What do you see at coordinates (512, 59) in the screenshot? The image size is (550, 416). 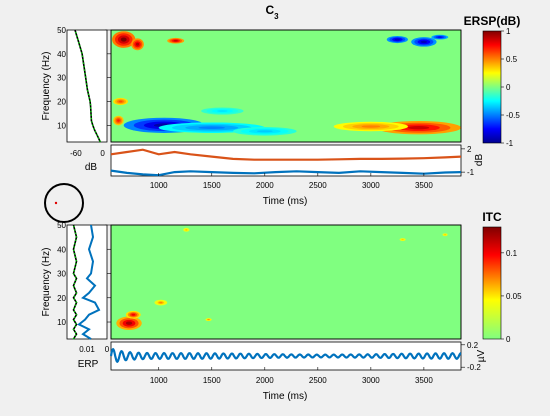 I see `ersp-cbar-tick-label: 0.5` at bounding box center [512, 59].